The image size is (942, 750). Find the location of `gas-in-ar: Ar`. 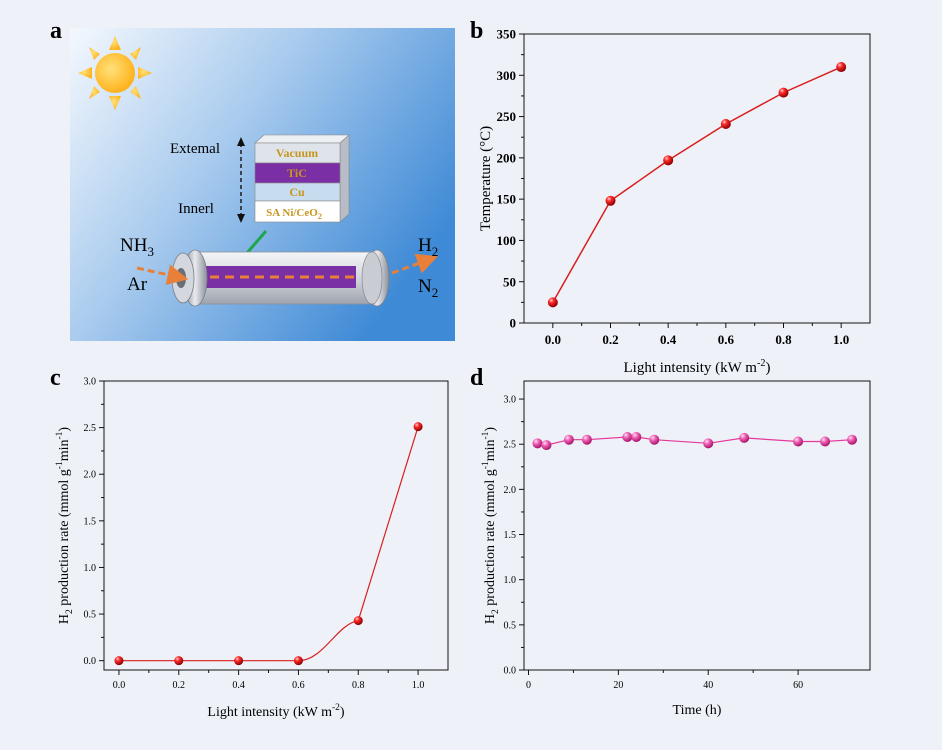

gas-in-ar: Ar is located at coordinates (137, 284).